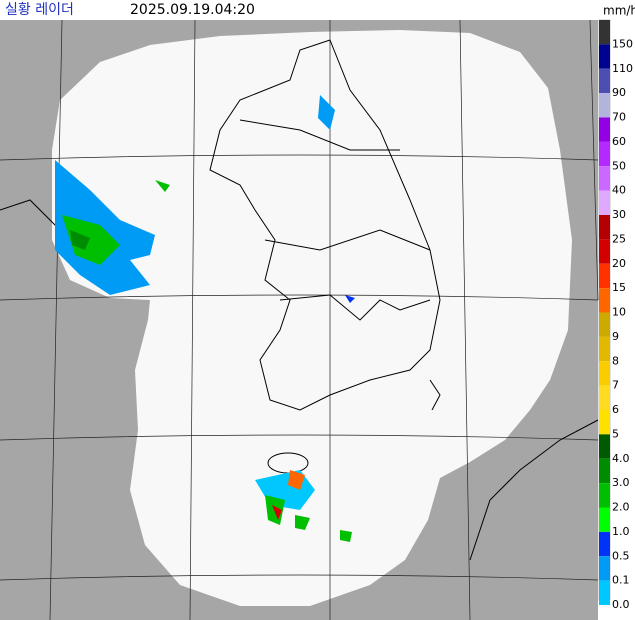 The image size is (635, 620). I want to click on legend-label: 1.0, so click(621, 531).